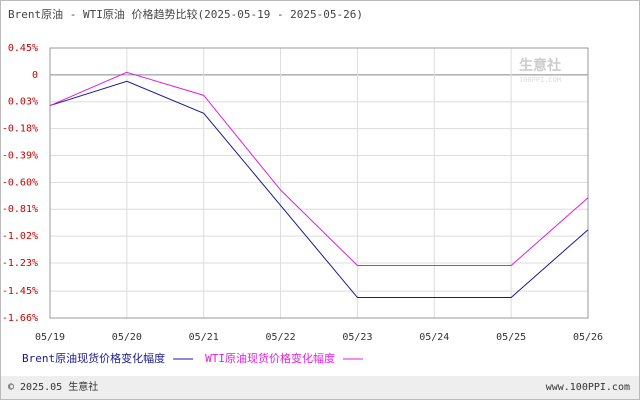 This screenshot has width=640, height=404. Describe the element at coordinates (20, 318) in the screenshot. I see `y-tick-label: -1.66%` at that location.